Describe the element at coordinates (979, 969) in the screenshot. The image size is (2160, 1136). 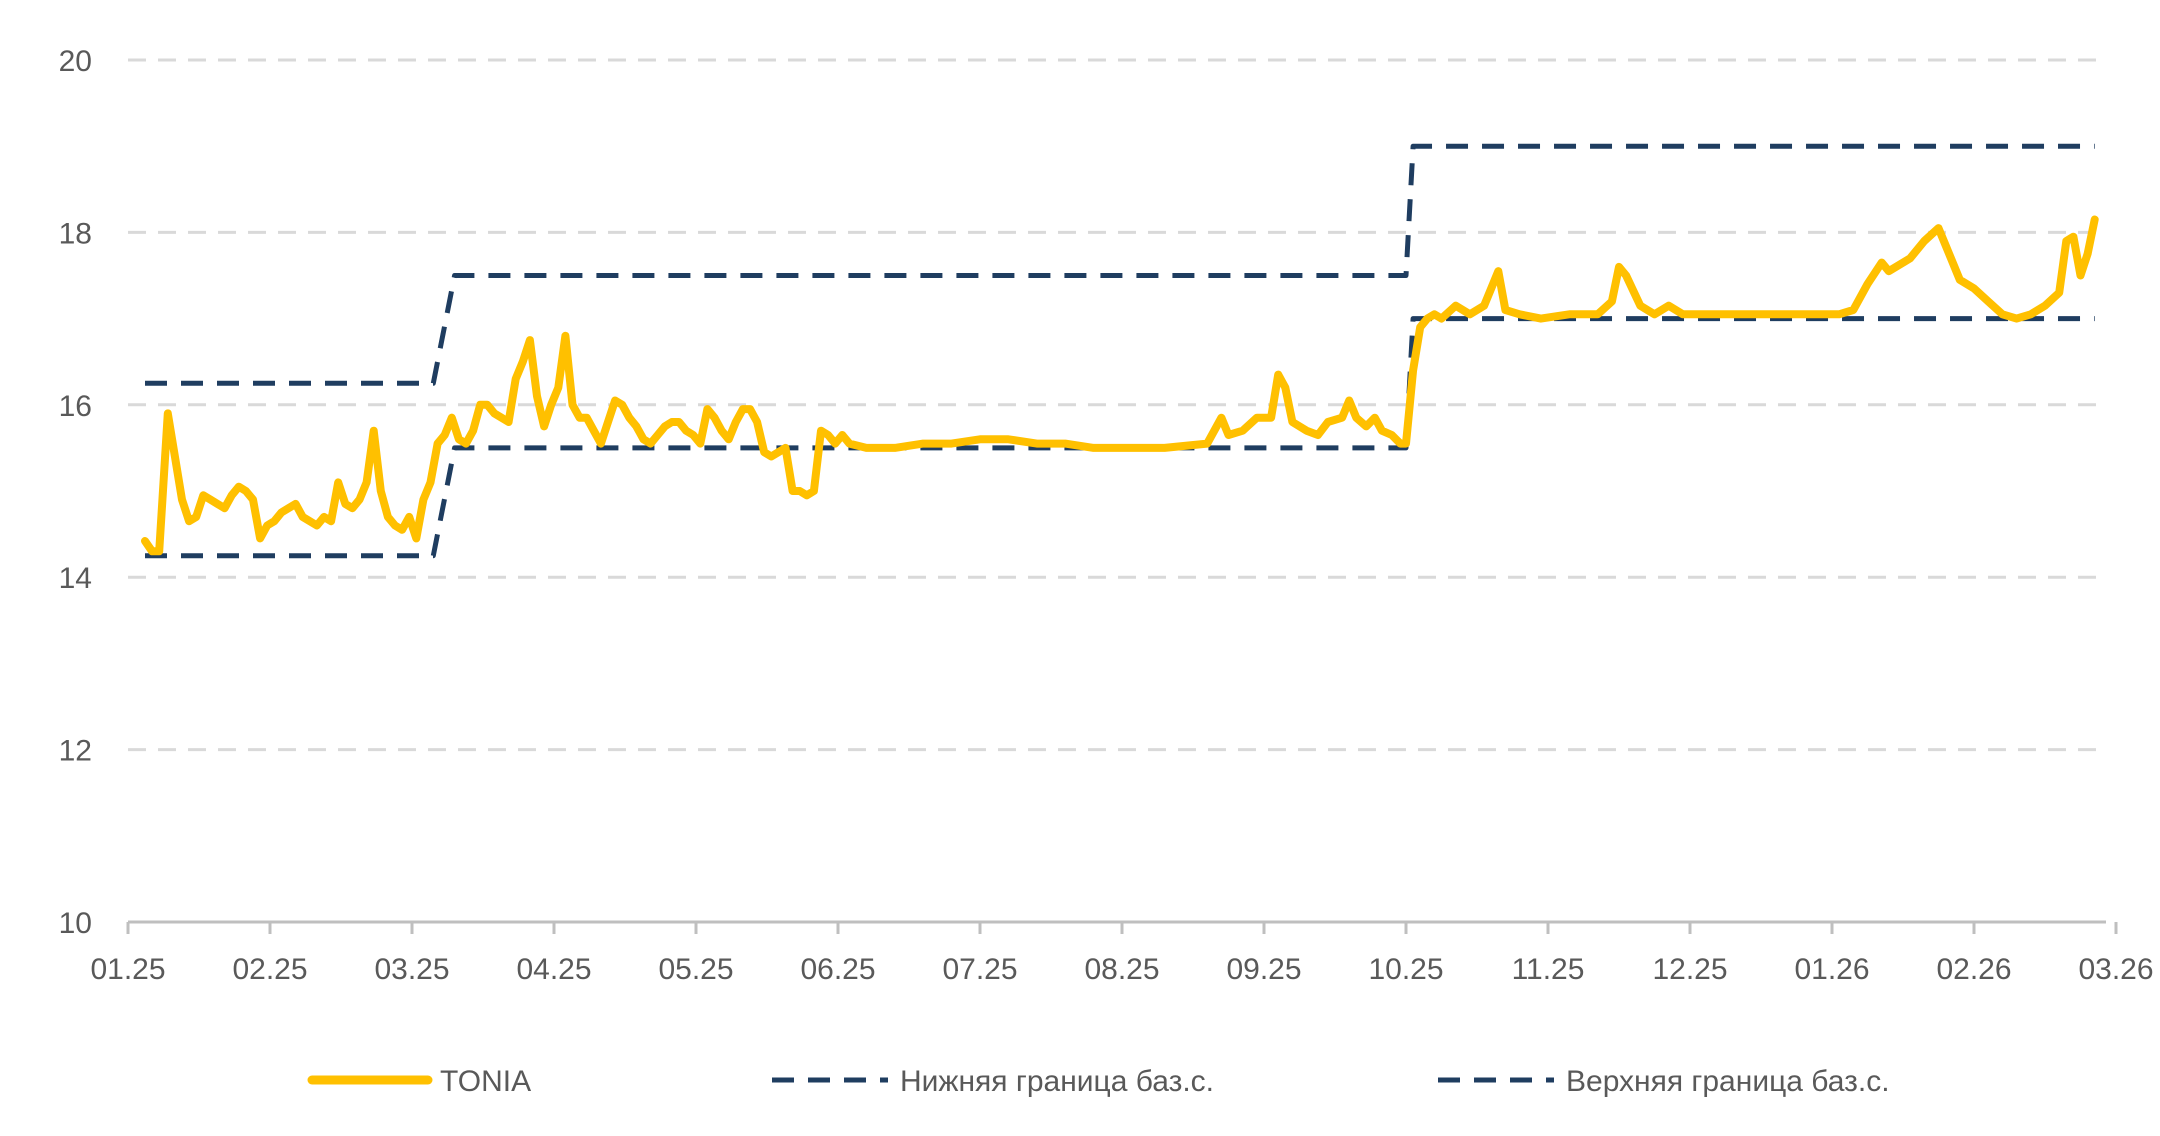
I see `x-tick-label-07.25: 07.25` at that location.